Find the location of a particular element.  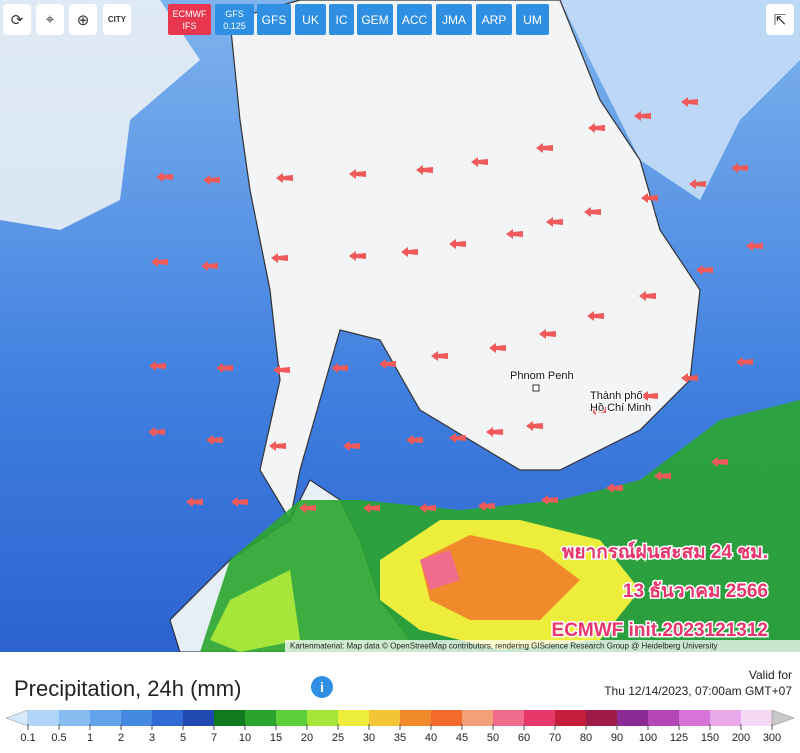

model-name: ECMWF is located at coordinates (189, 13).